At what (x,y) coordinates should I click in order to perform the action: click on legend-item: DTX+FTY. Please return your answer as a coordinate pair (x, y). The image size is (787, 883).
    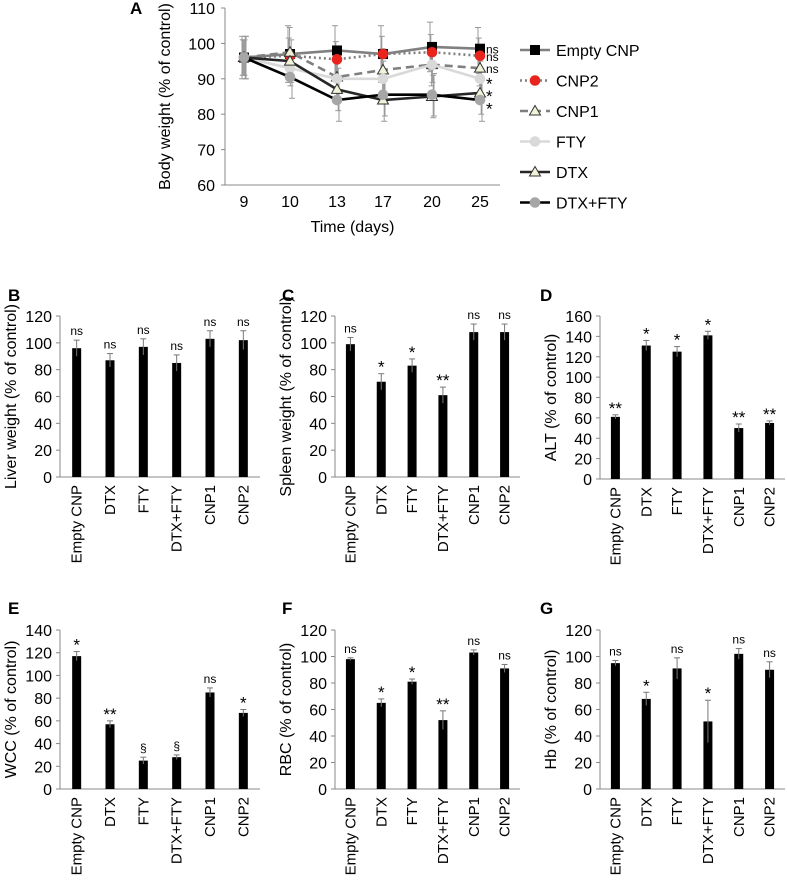
    Looking at the image, I should click on (574, 204).